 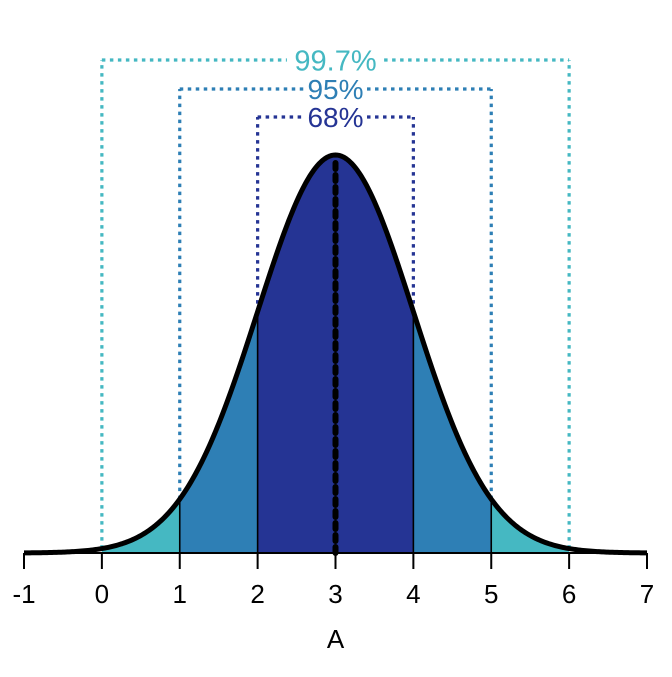 I want to click on interval-label-95pct: 95%, so click(x=335, y=89).